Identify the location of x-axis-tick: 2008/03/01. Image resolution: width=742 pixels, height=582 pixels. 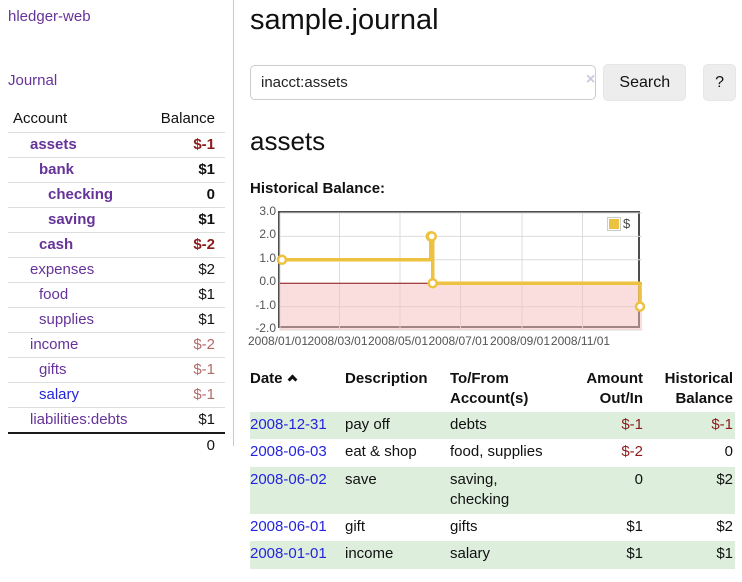
(337, 341).